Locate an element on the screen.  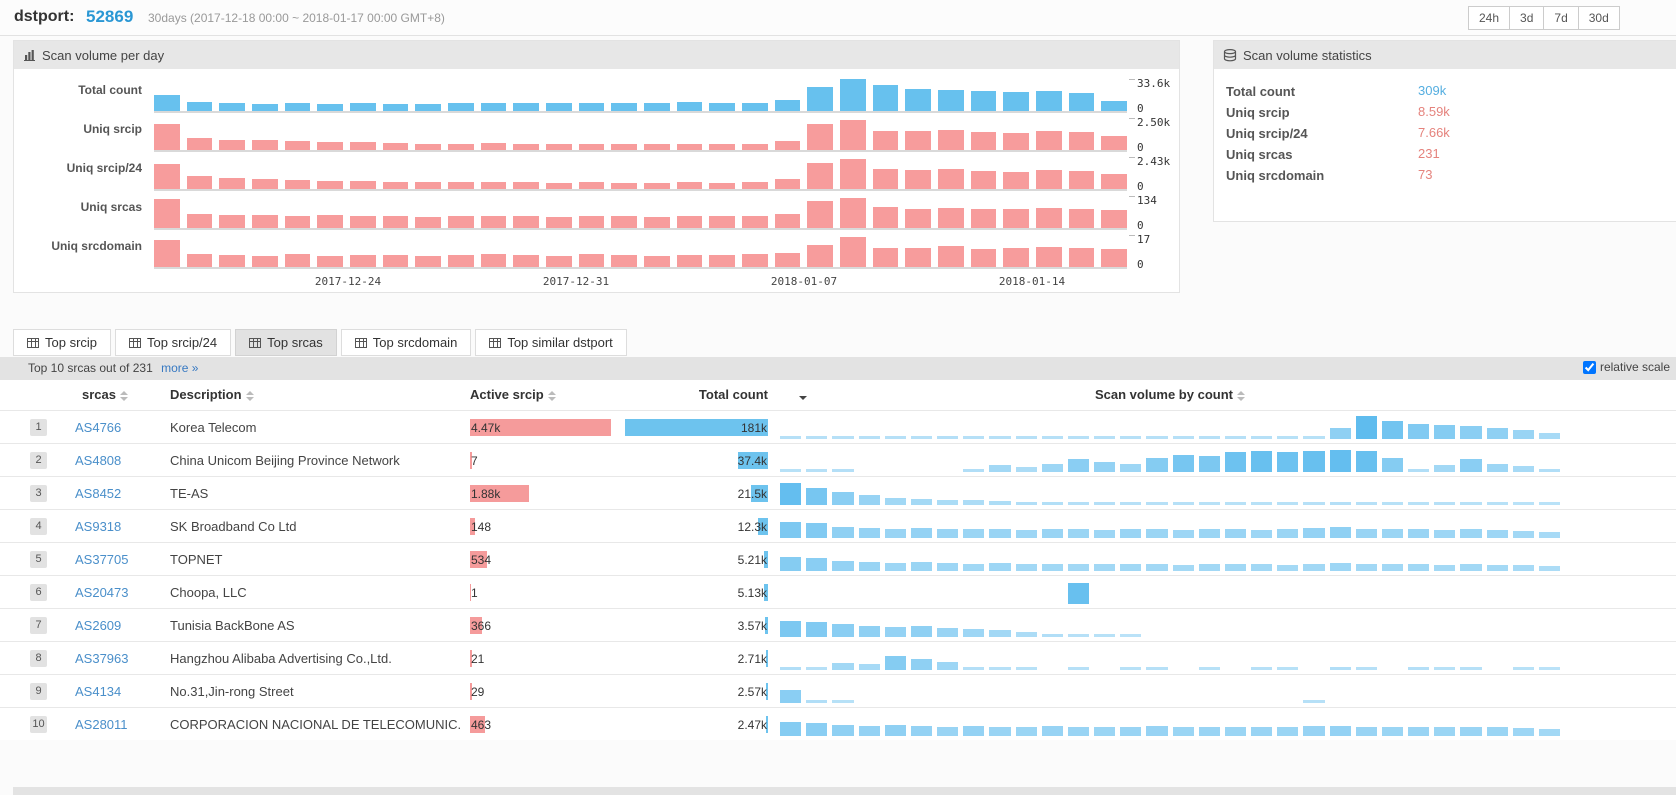
tab-top-srcas: Top srcas is located at coordinates (286, 342).